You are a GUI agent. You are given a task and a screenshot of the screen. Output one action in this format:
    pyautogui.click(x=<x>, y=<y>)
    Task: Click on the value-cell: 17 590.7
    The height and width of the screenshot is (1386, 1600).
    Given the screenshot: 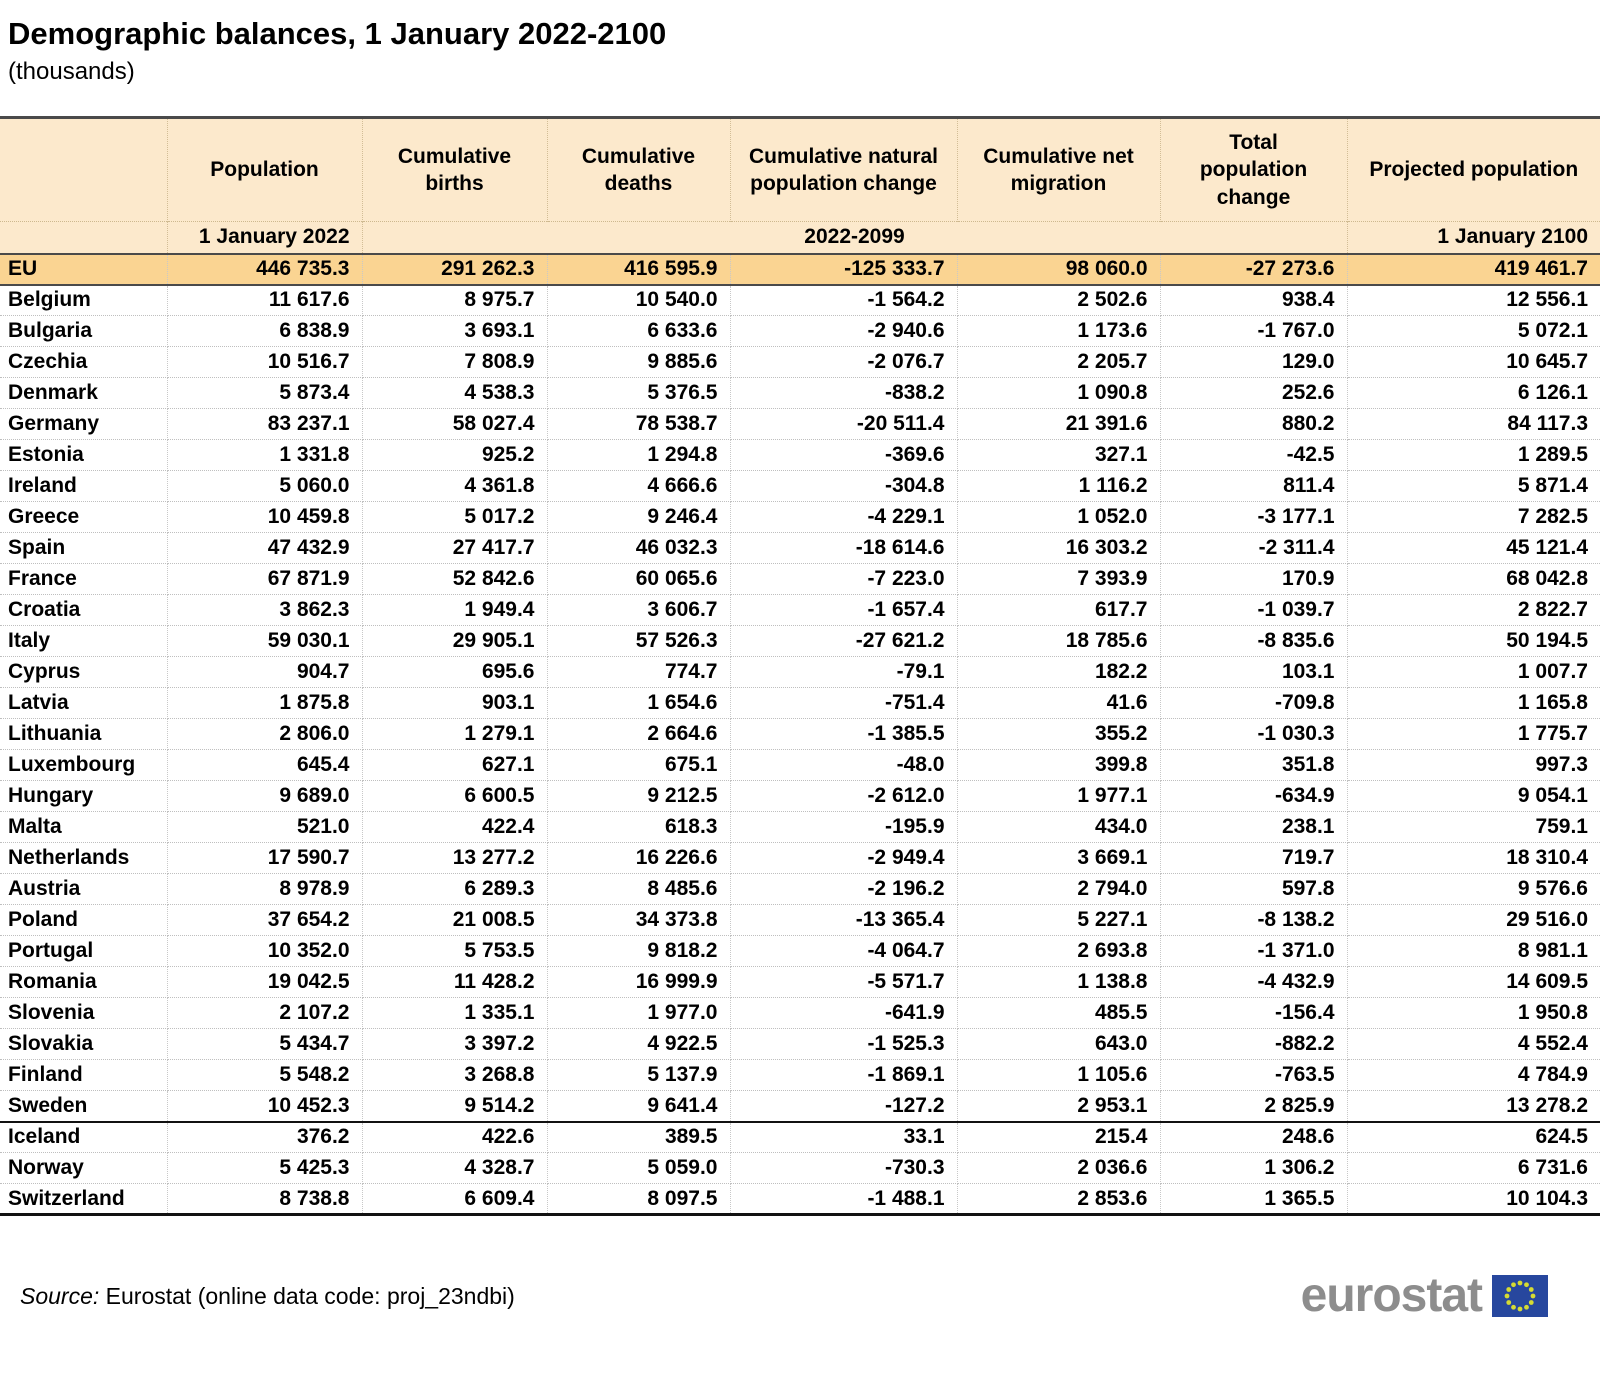 What is the action you would take?
    pyautogui.click(x=265, y=858)
    